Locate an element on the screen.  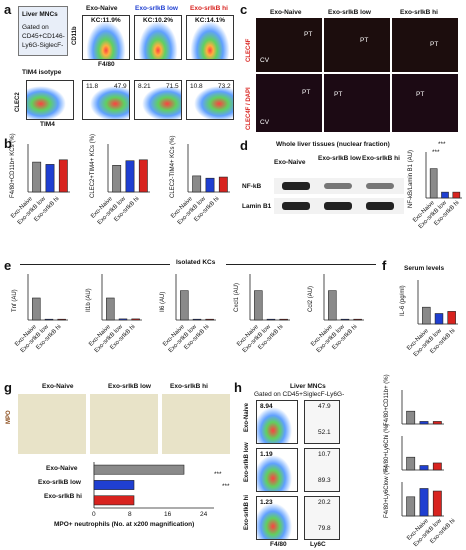
g-mpo-label: MPO is located at coordinates (9, 417).